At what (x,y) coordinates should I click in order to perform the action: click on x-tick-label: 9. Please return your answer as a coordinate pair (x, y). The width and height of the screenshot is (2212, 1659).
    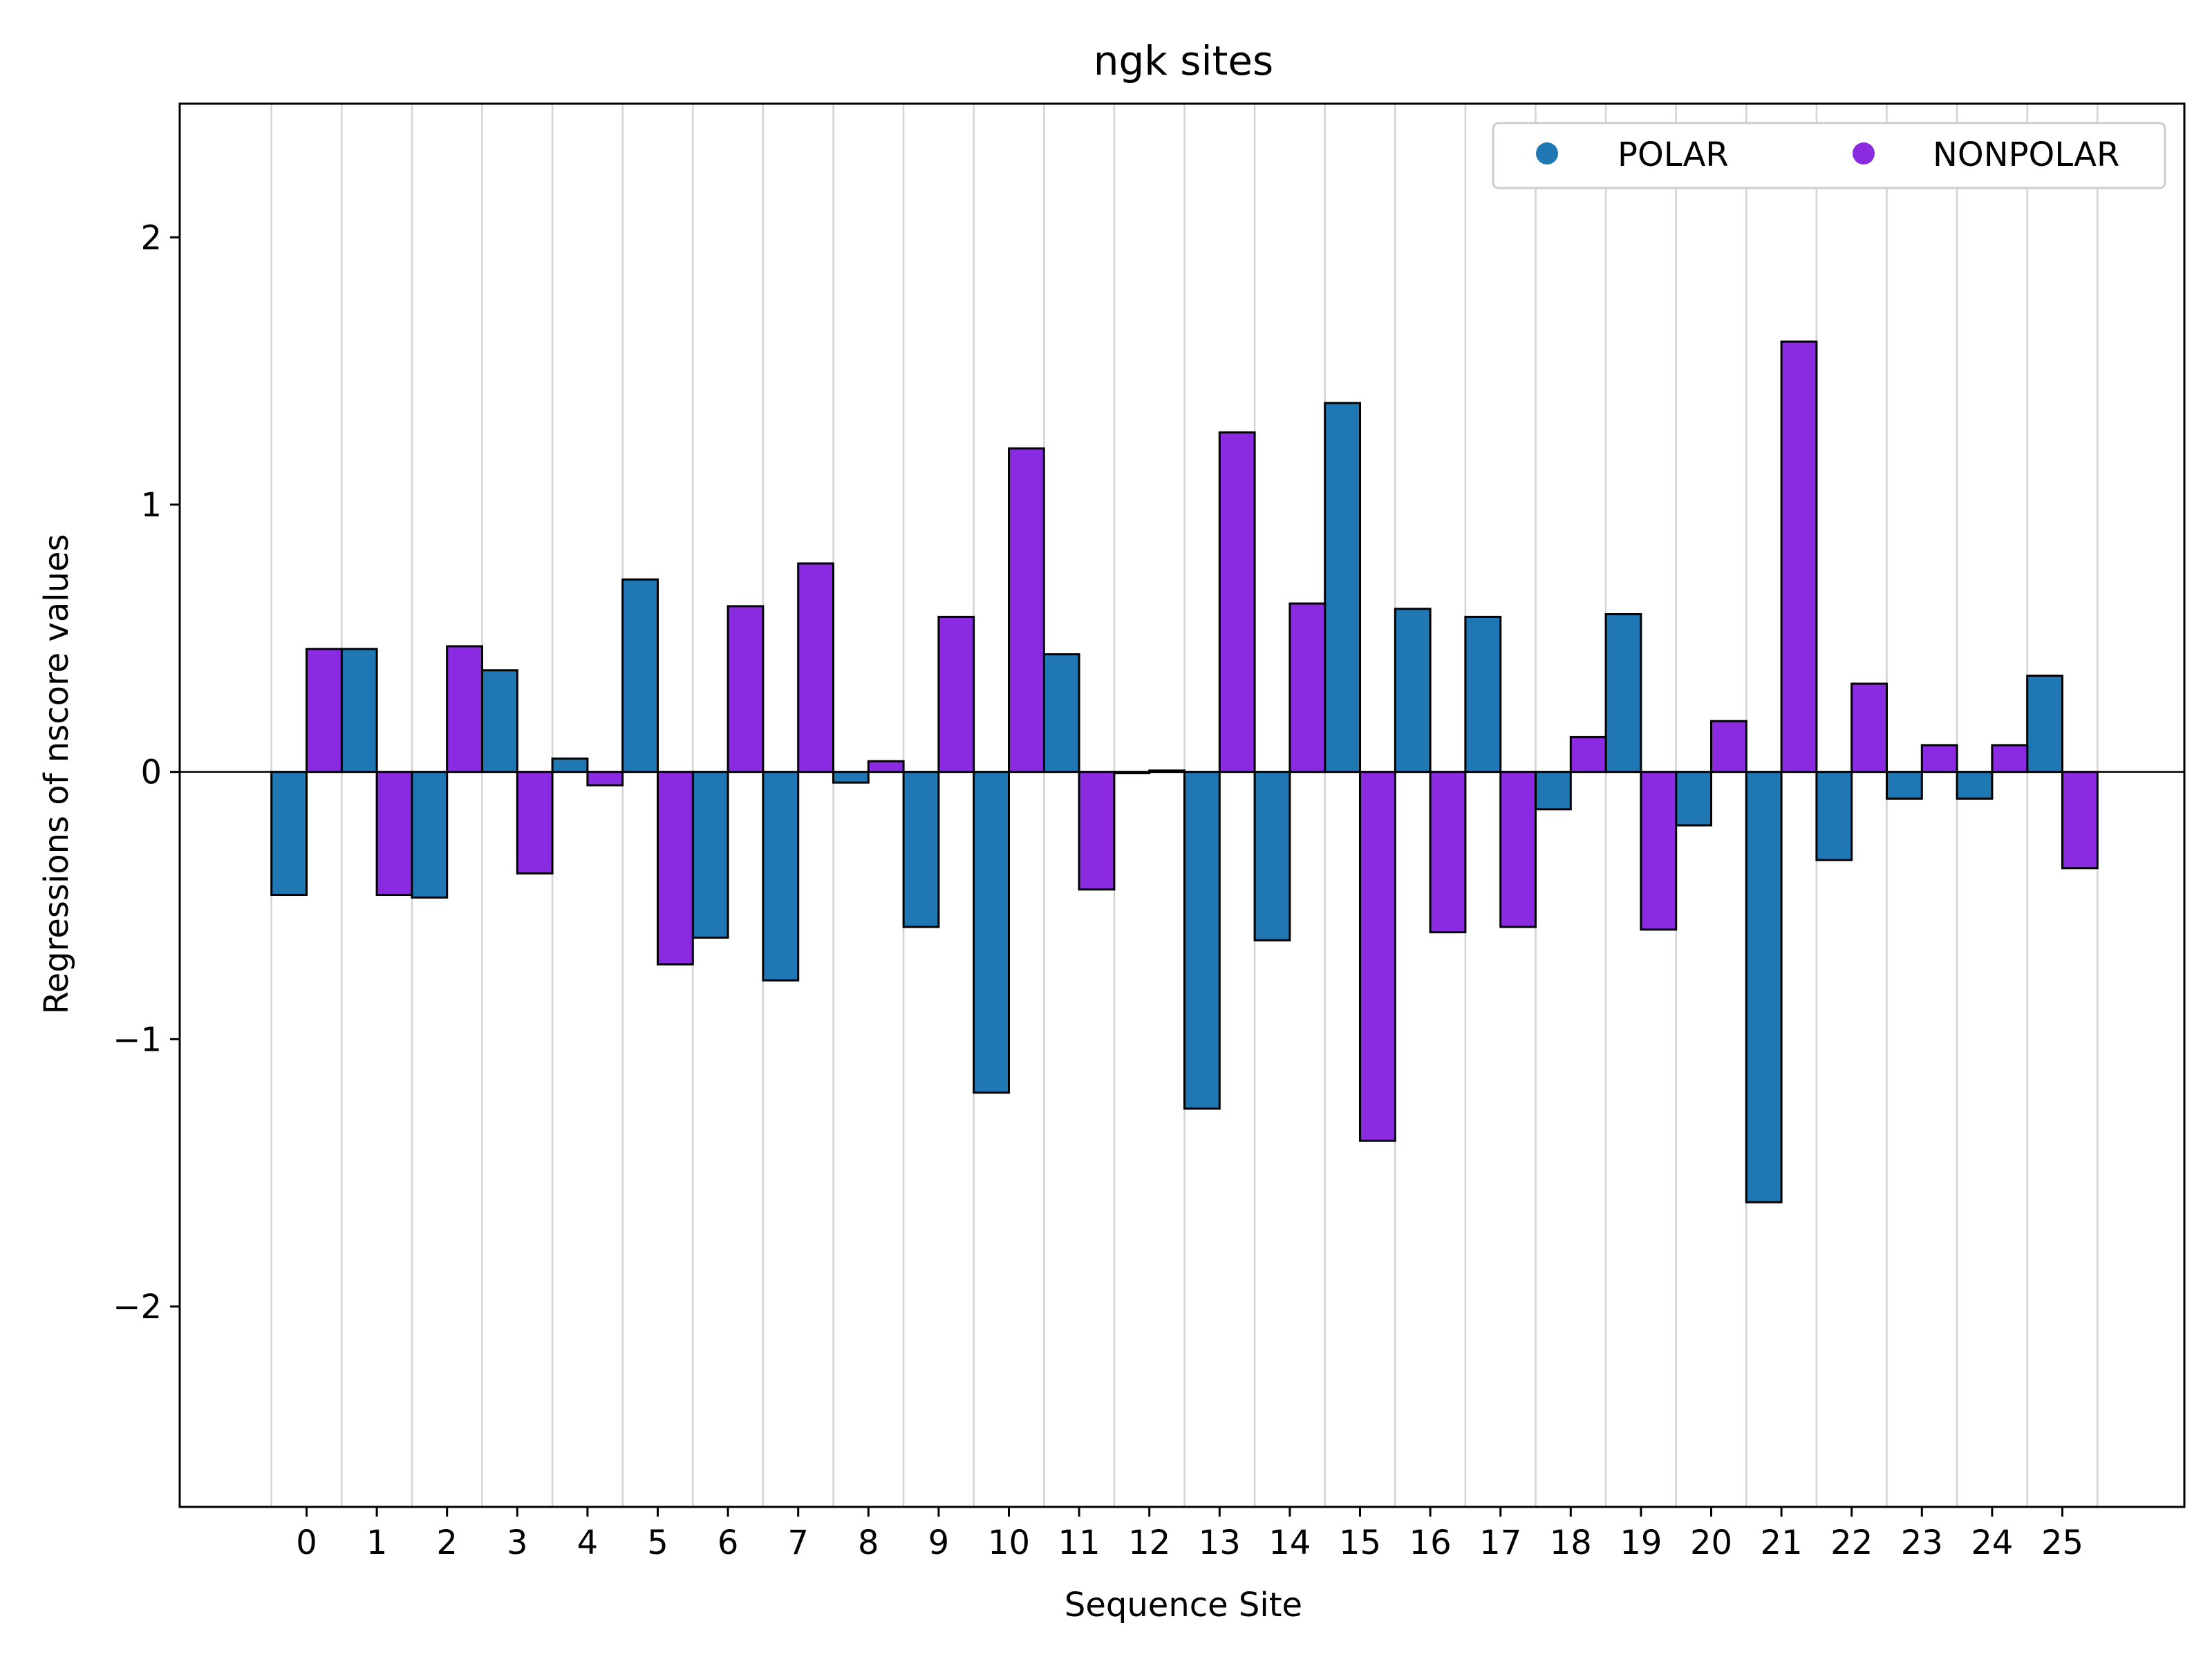
    Looking at the image, I should click on (939, 1543).